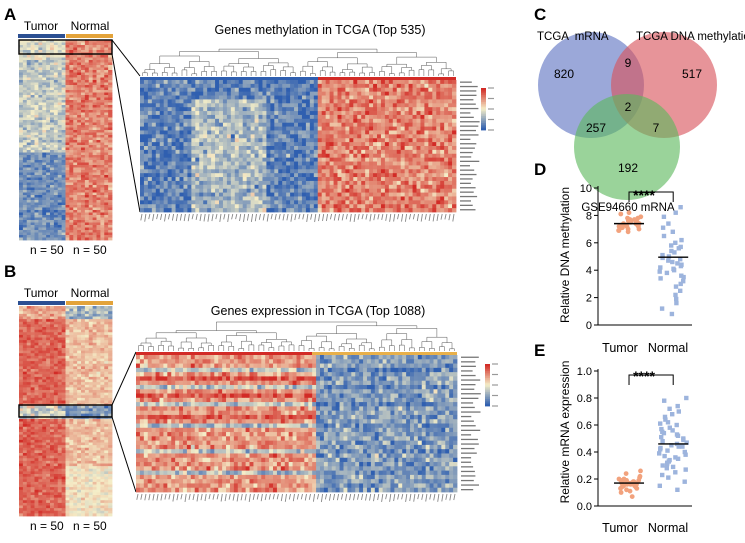 This screenshot has width=745, height=543. What do you see at coordinates (362, 74) in the screenshot?
I see `dendrogram-branch` at bounding box center [362, 74].